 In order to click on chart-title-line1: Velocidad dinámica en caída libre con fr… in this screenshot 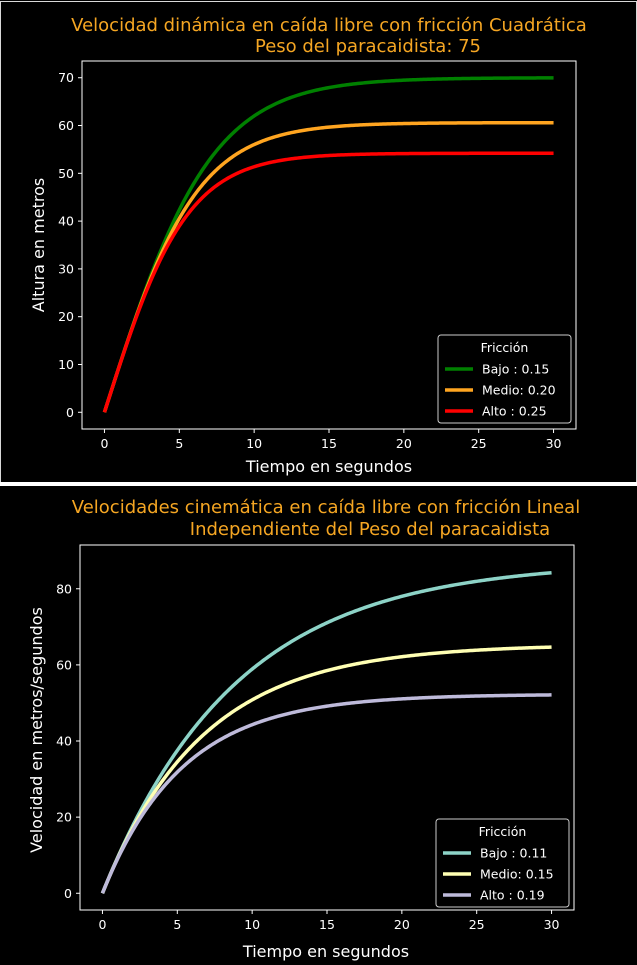, I will do `click(329, 25)`.